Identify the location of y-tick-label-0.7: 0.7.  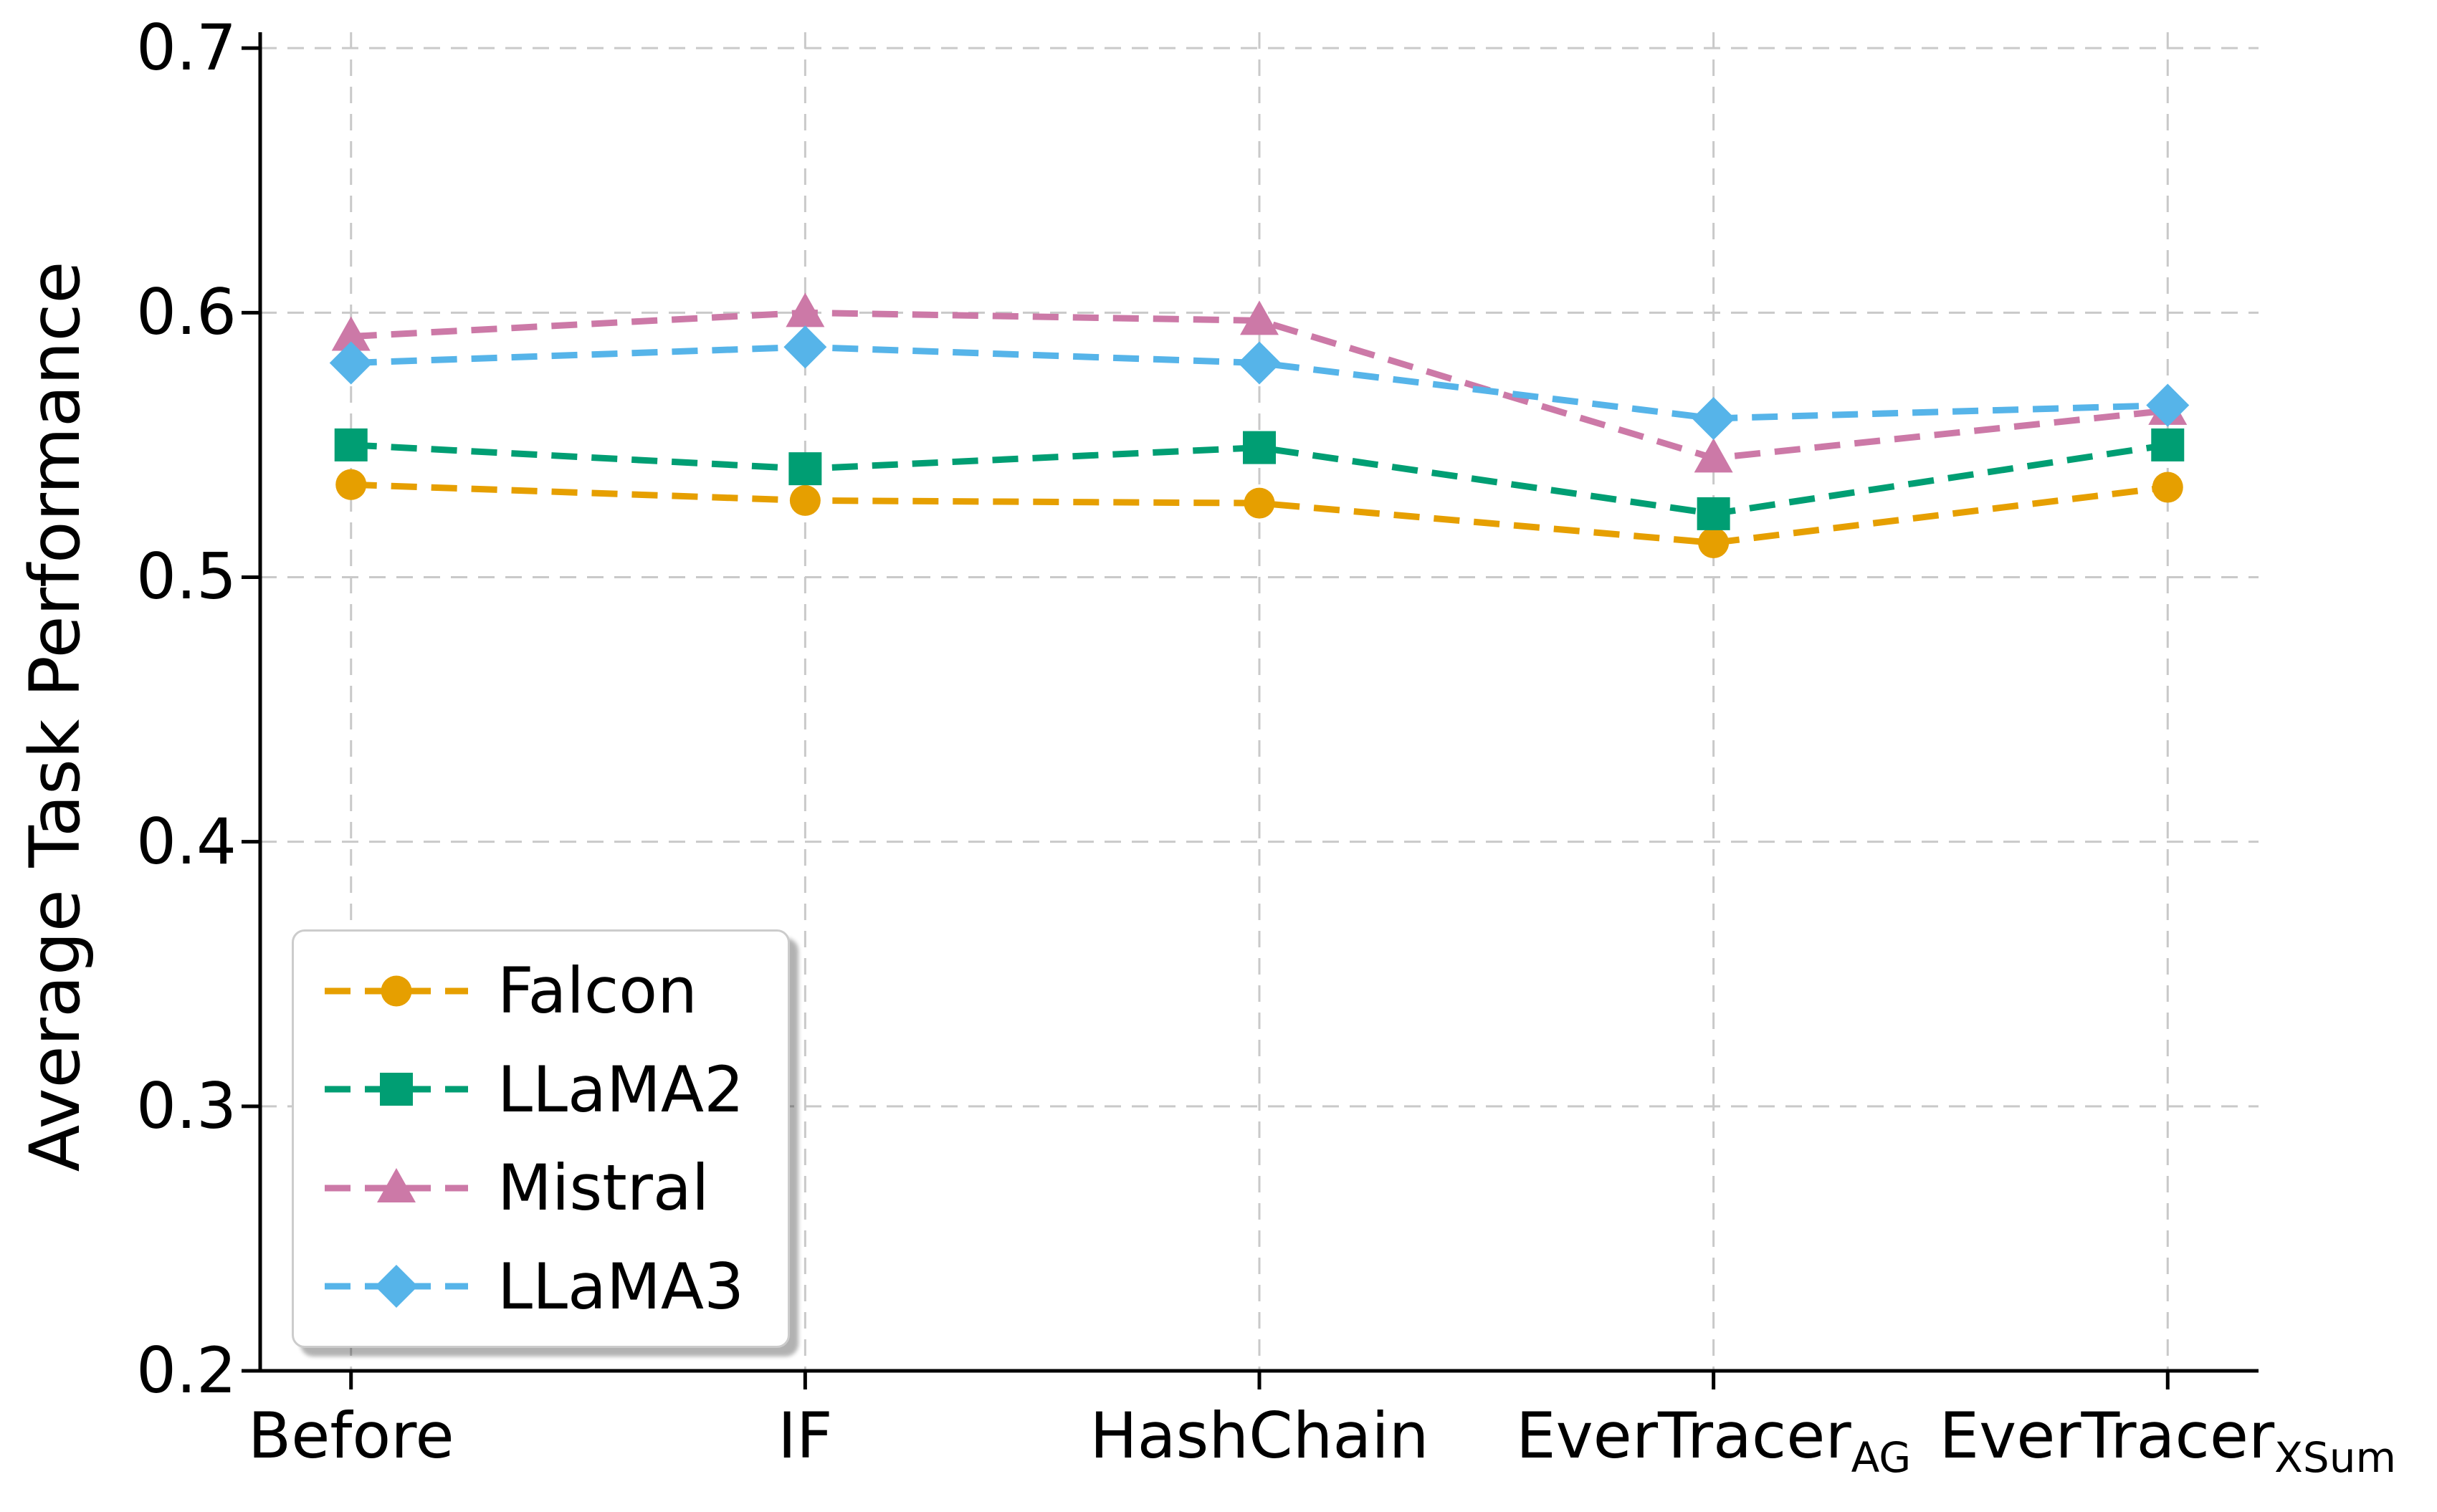
(186, 48).